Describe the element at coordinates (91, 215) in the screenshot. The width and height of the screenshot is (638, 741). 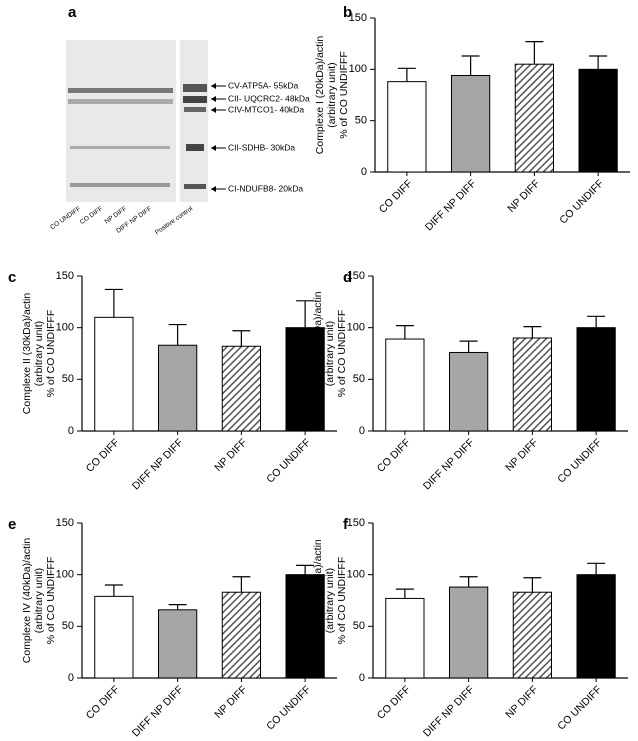
I see `lane-label: CO DIFF` at that location.